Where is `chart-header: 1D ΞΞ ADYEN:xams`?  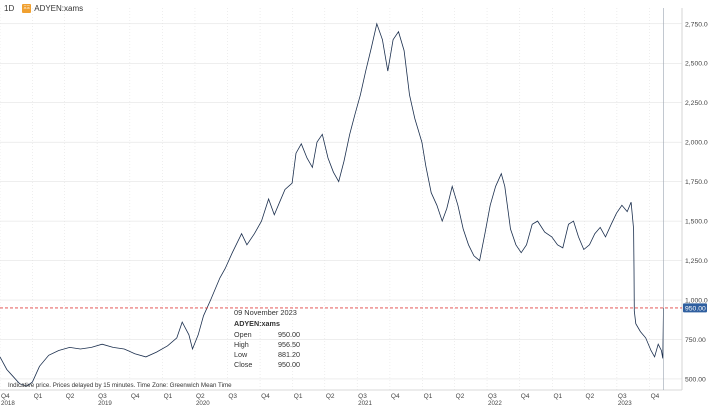
chart-header: 1D ΞΞ ADYEN:xams is located at coordinates (43, 8).